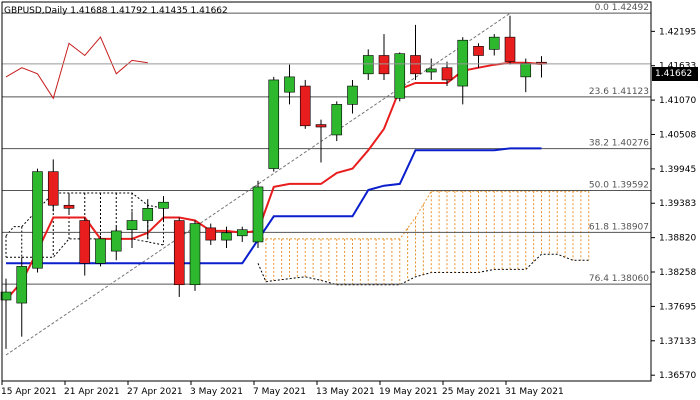 The width and height of the screenshot is (700, 400). I want to click on fib-label-61.8: 61.8 1.38907, so click(619, 227).